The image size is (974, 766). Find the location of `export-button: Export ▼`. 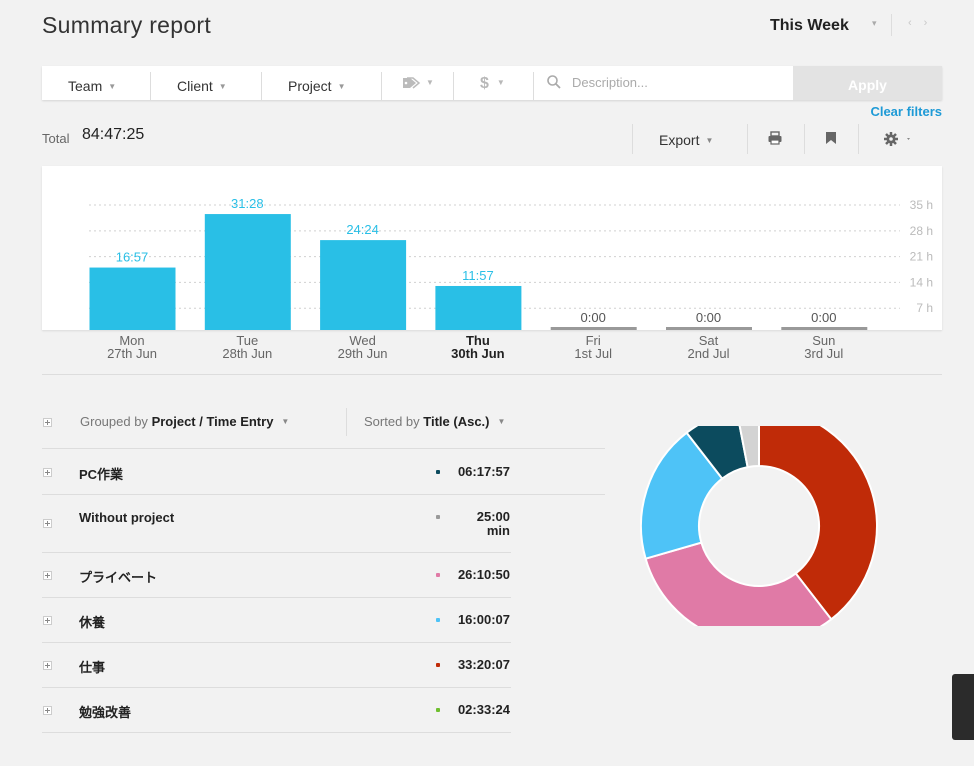

export-button: Export ▼ is located at coordinates (686, 140).